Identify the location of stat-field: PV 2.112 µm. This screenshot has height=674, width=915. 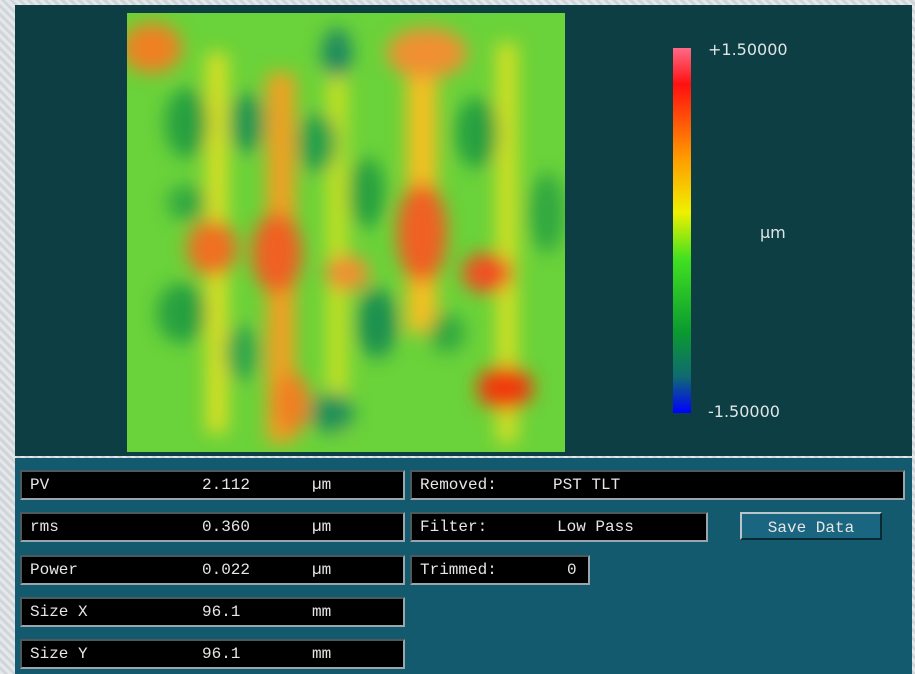
(212, 485).